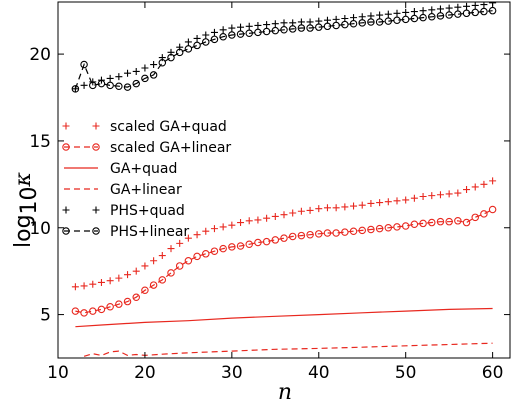 The image size is (520, 404). Describe the element at coordinates (45, 316) in the screenshot. I see `y-tick-label: 5` at that location.